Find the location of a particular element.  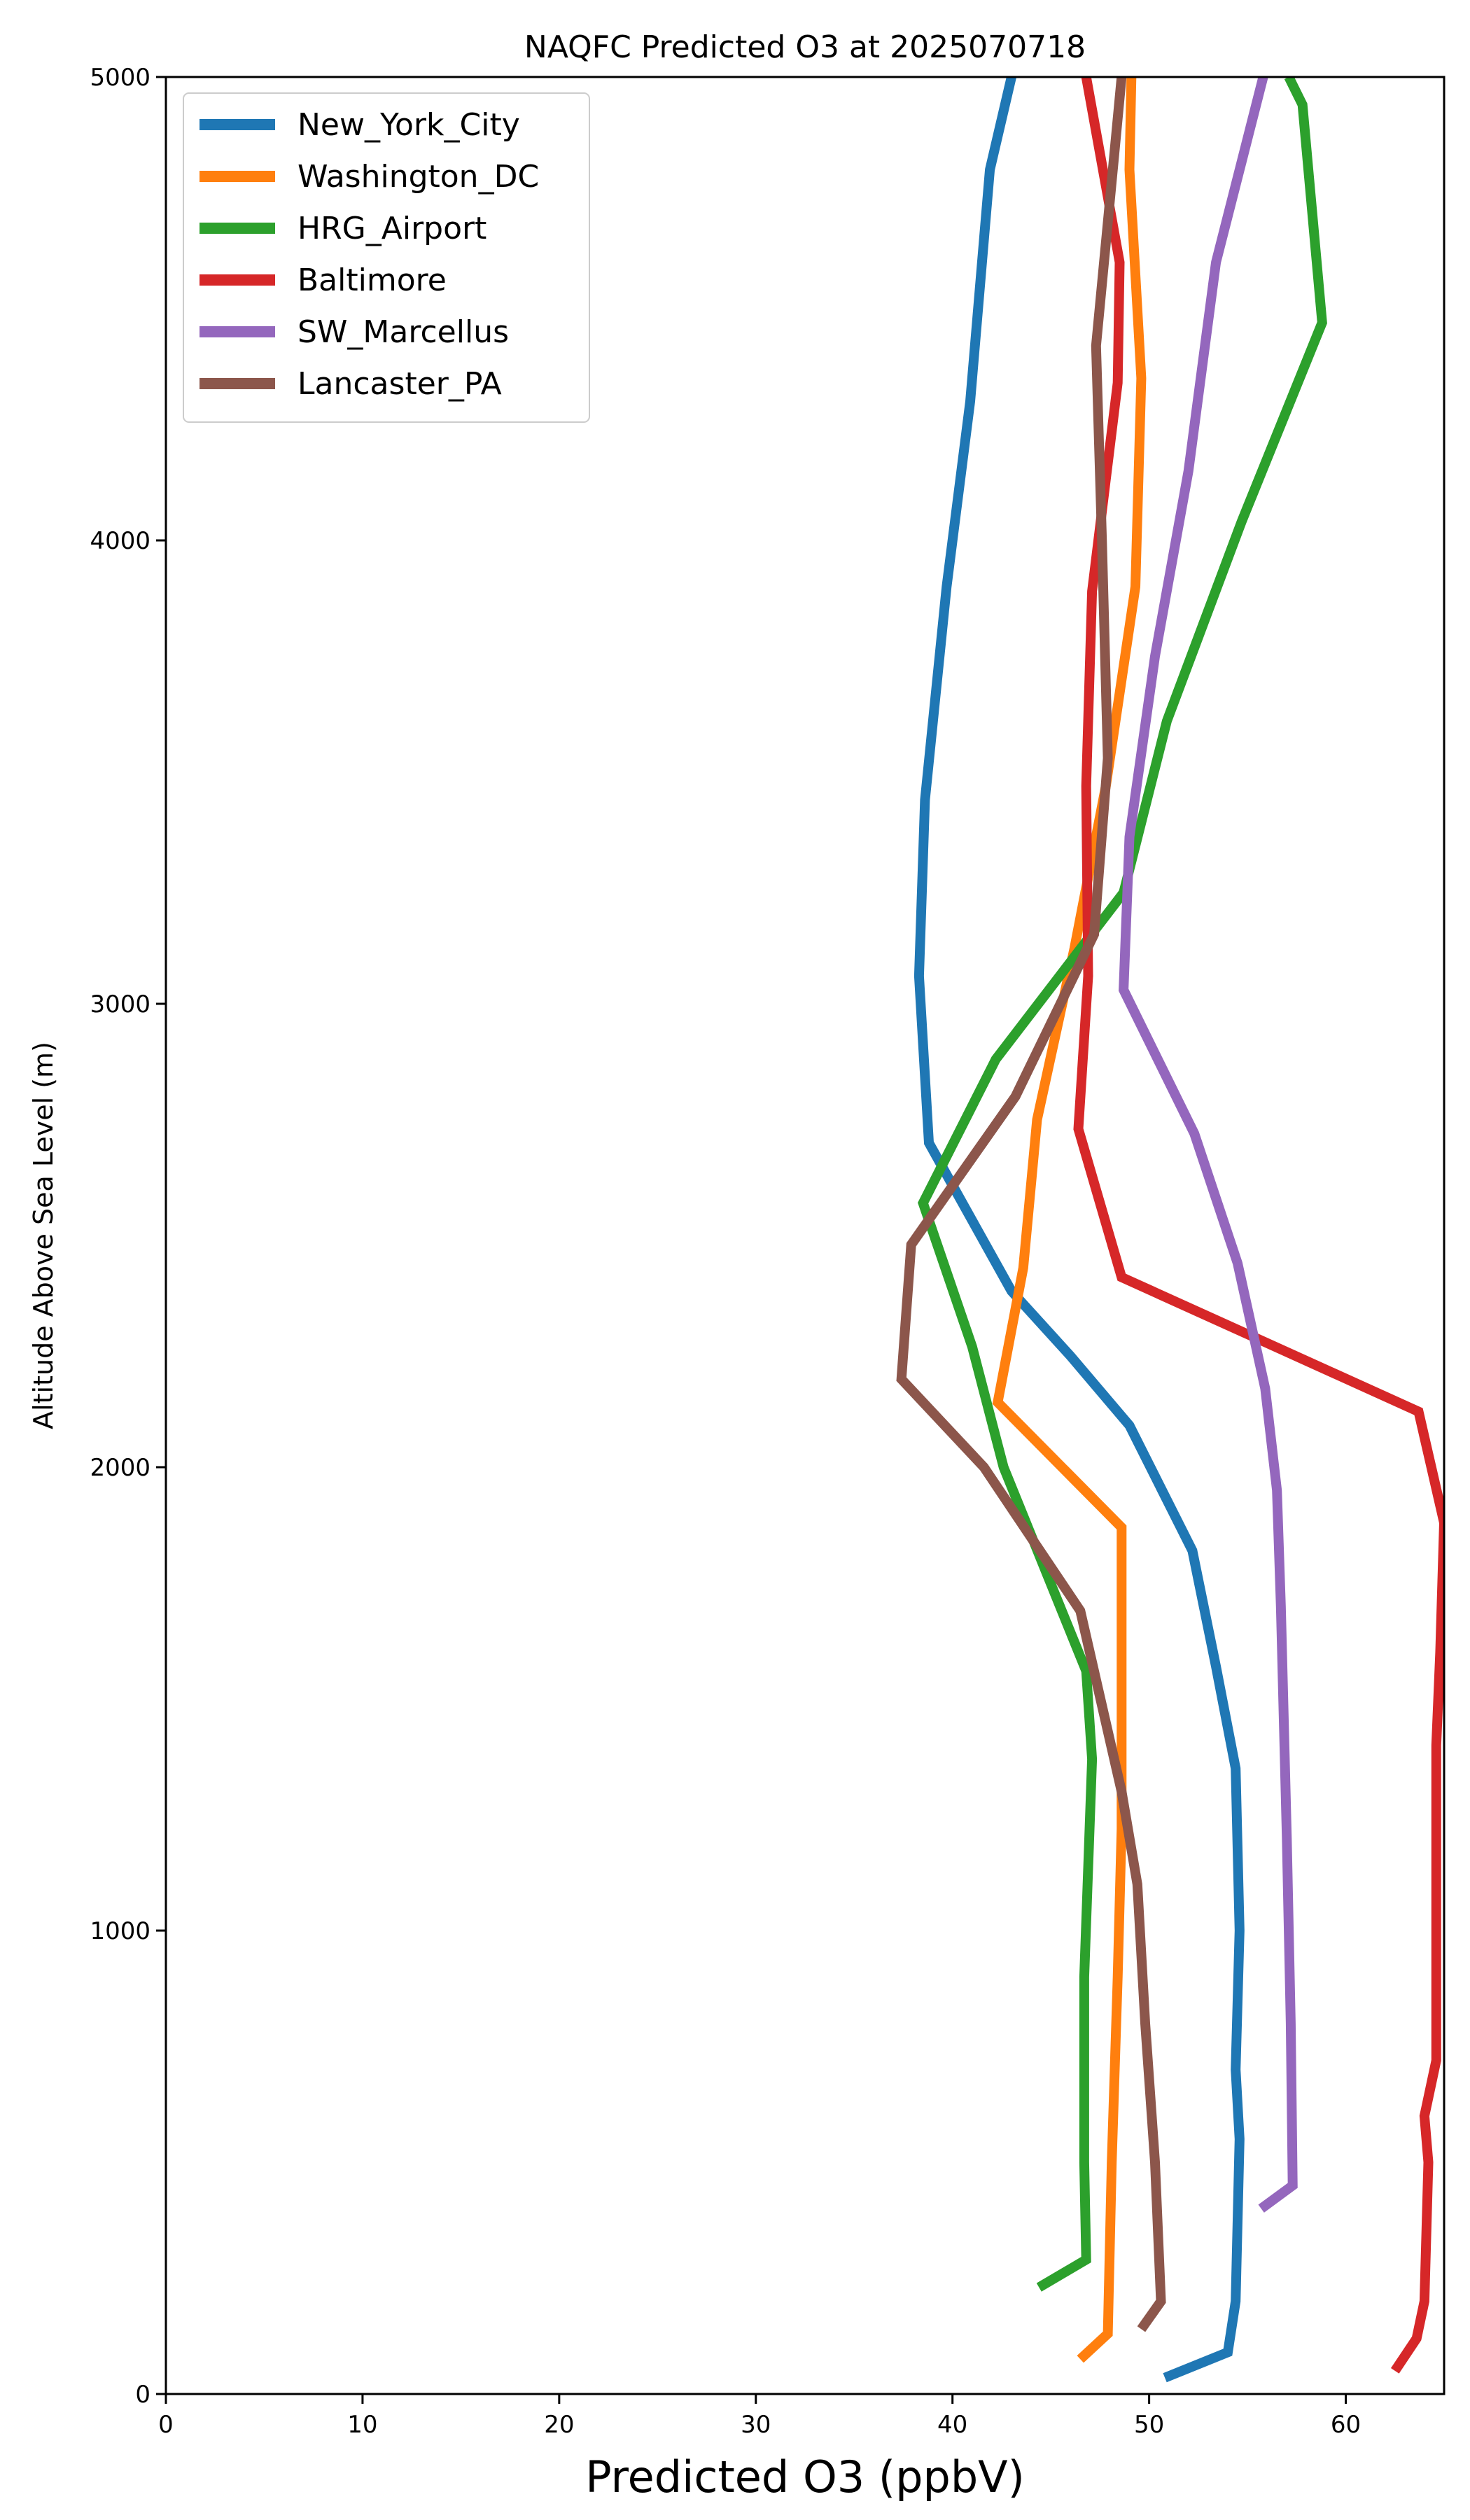

legend-label: Baltimore is located at coordinates (372, 280).